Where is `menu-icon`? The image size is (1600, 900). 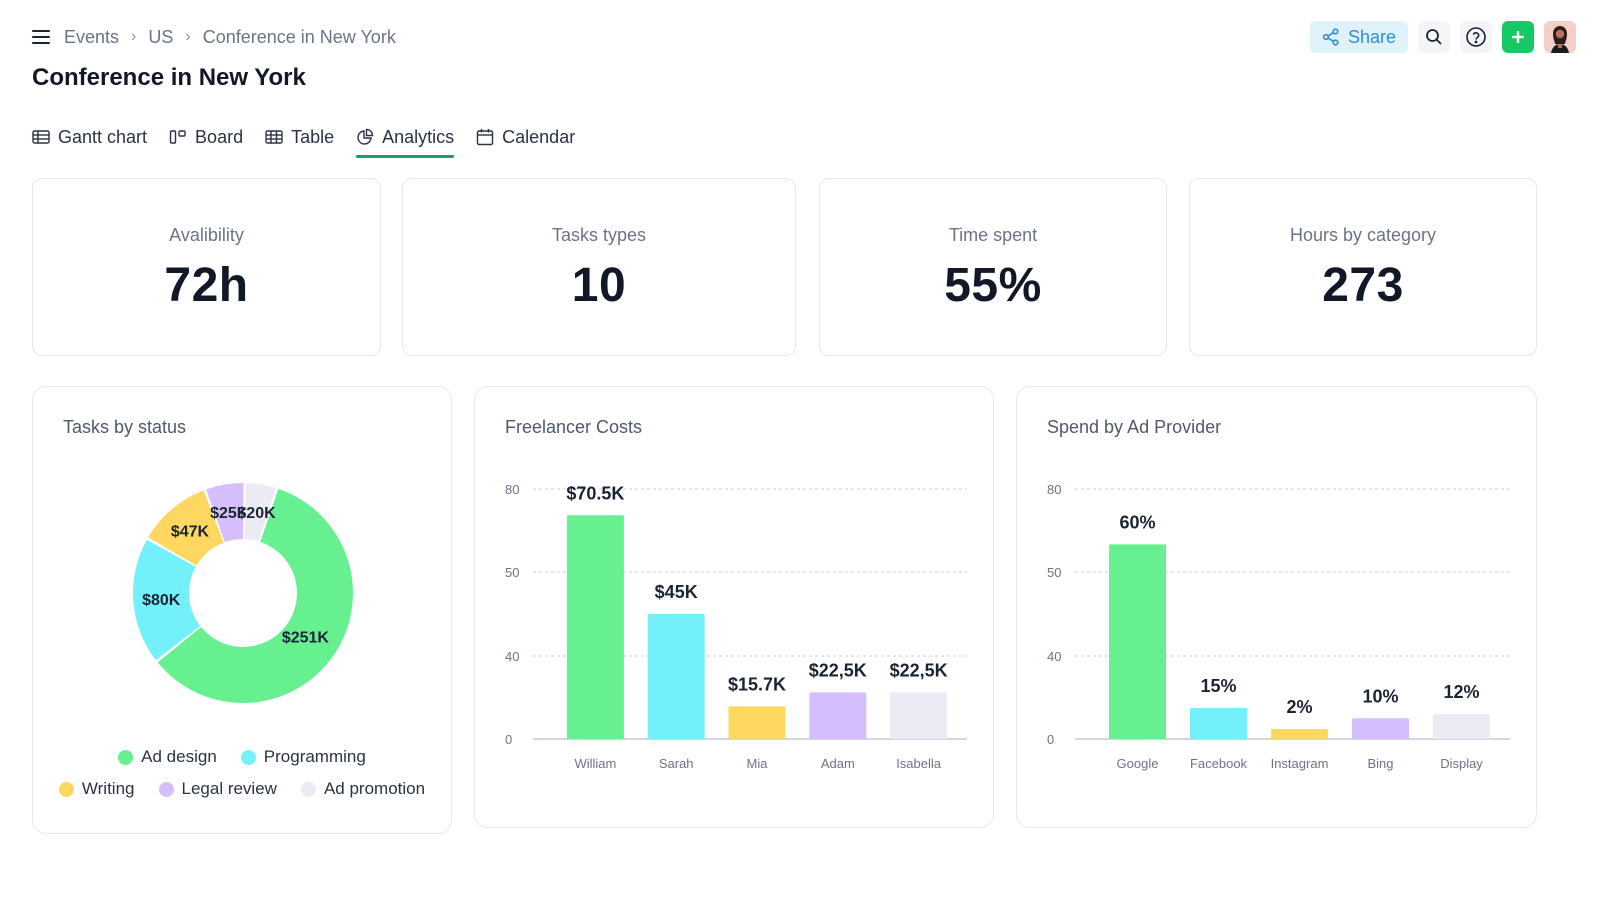
menu-icon is located at coordinates (41, 37).